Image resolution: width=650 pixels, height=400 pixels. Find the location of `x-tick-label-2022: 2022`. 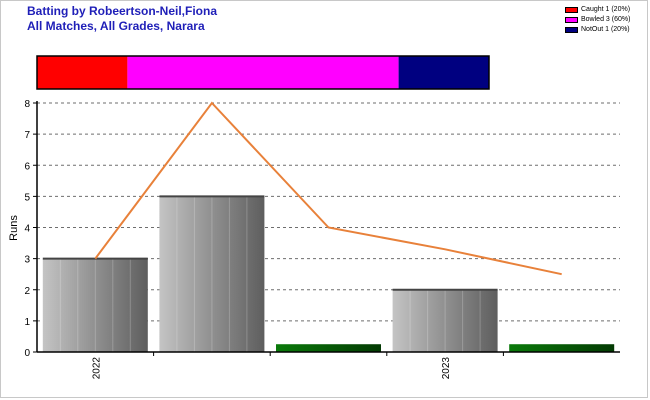

x-tick-label-2022: 2022 is located at coordinates (96, 368).